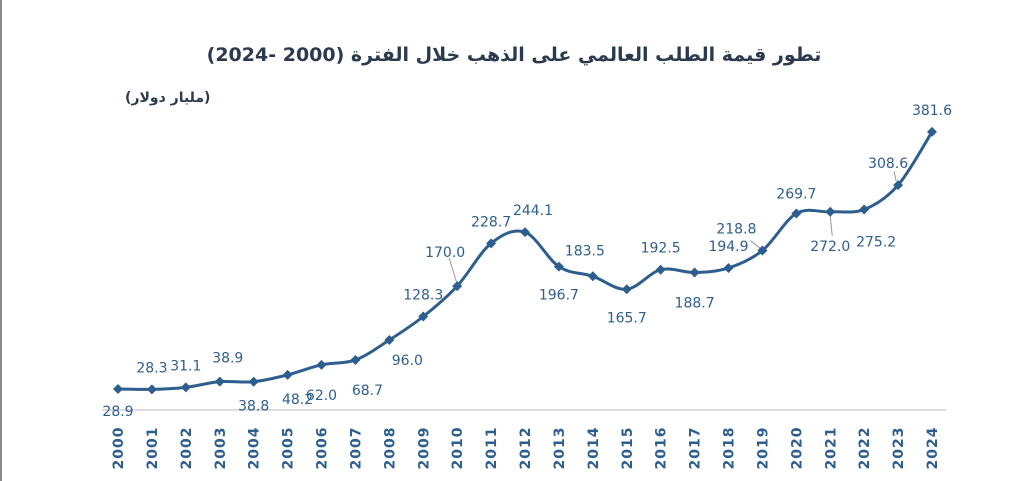 The image size is (1024, 481). What do you see at coordinates (831, 448) in the screenshot?
I see `x-tick-label: 2021` at bounding box center [831, 448].